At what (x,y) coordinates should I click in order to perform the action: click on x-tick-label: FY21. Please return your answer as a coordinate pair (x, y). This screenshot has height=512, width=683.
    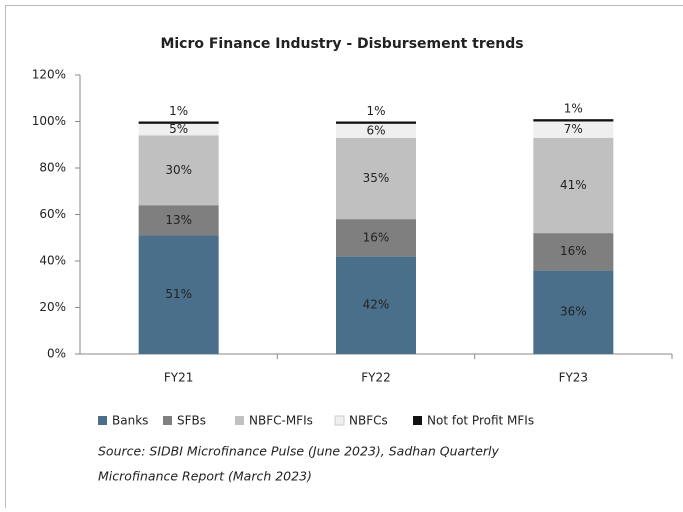
    Looking at the image, I should click on (179, 378).